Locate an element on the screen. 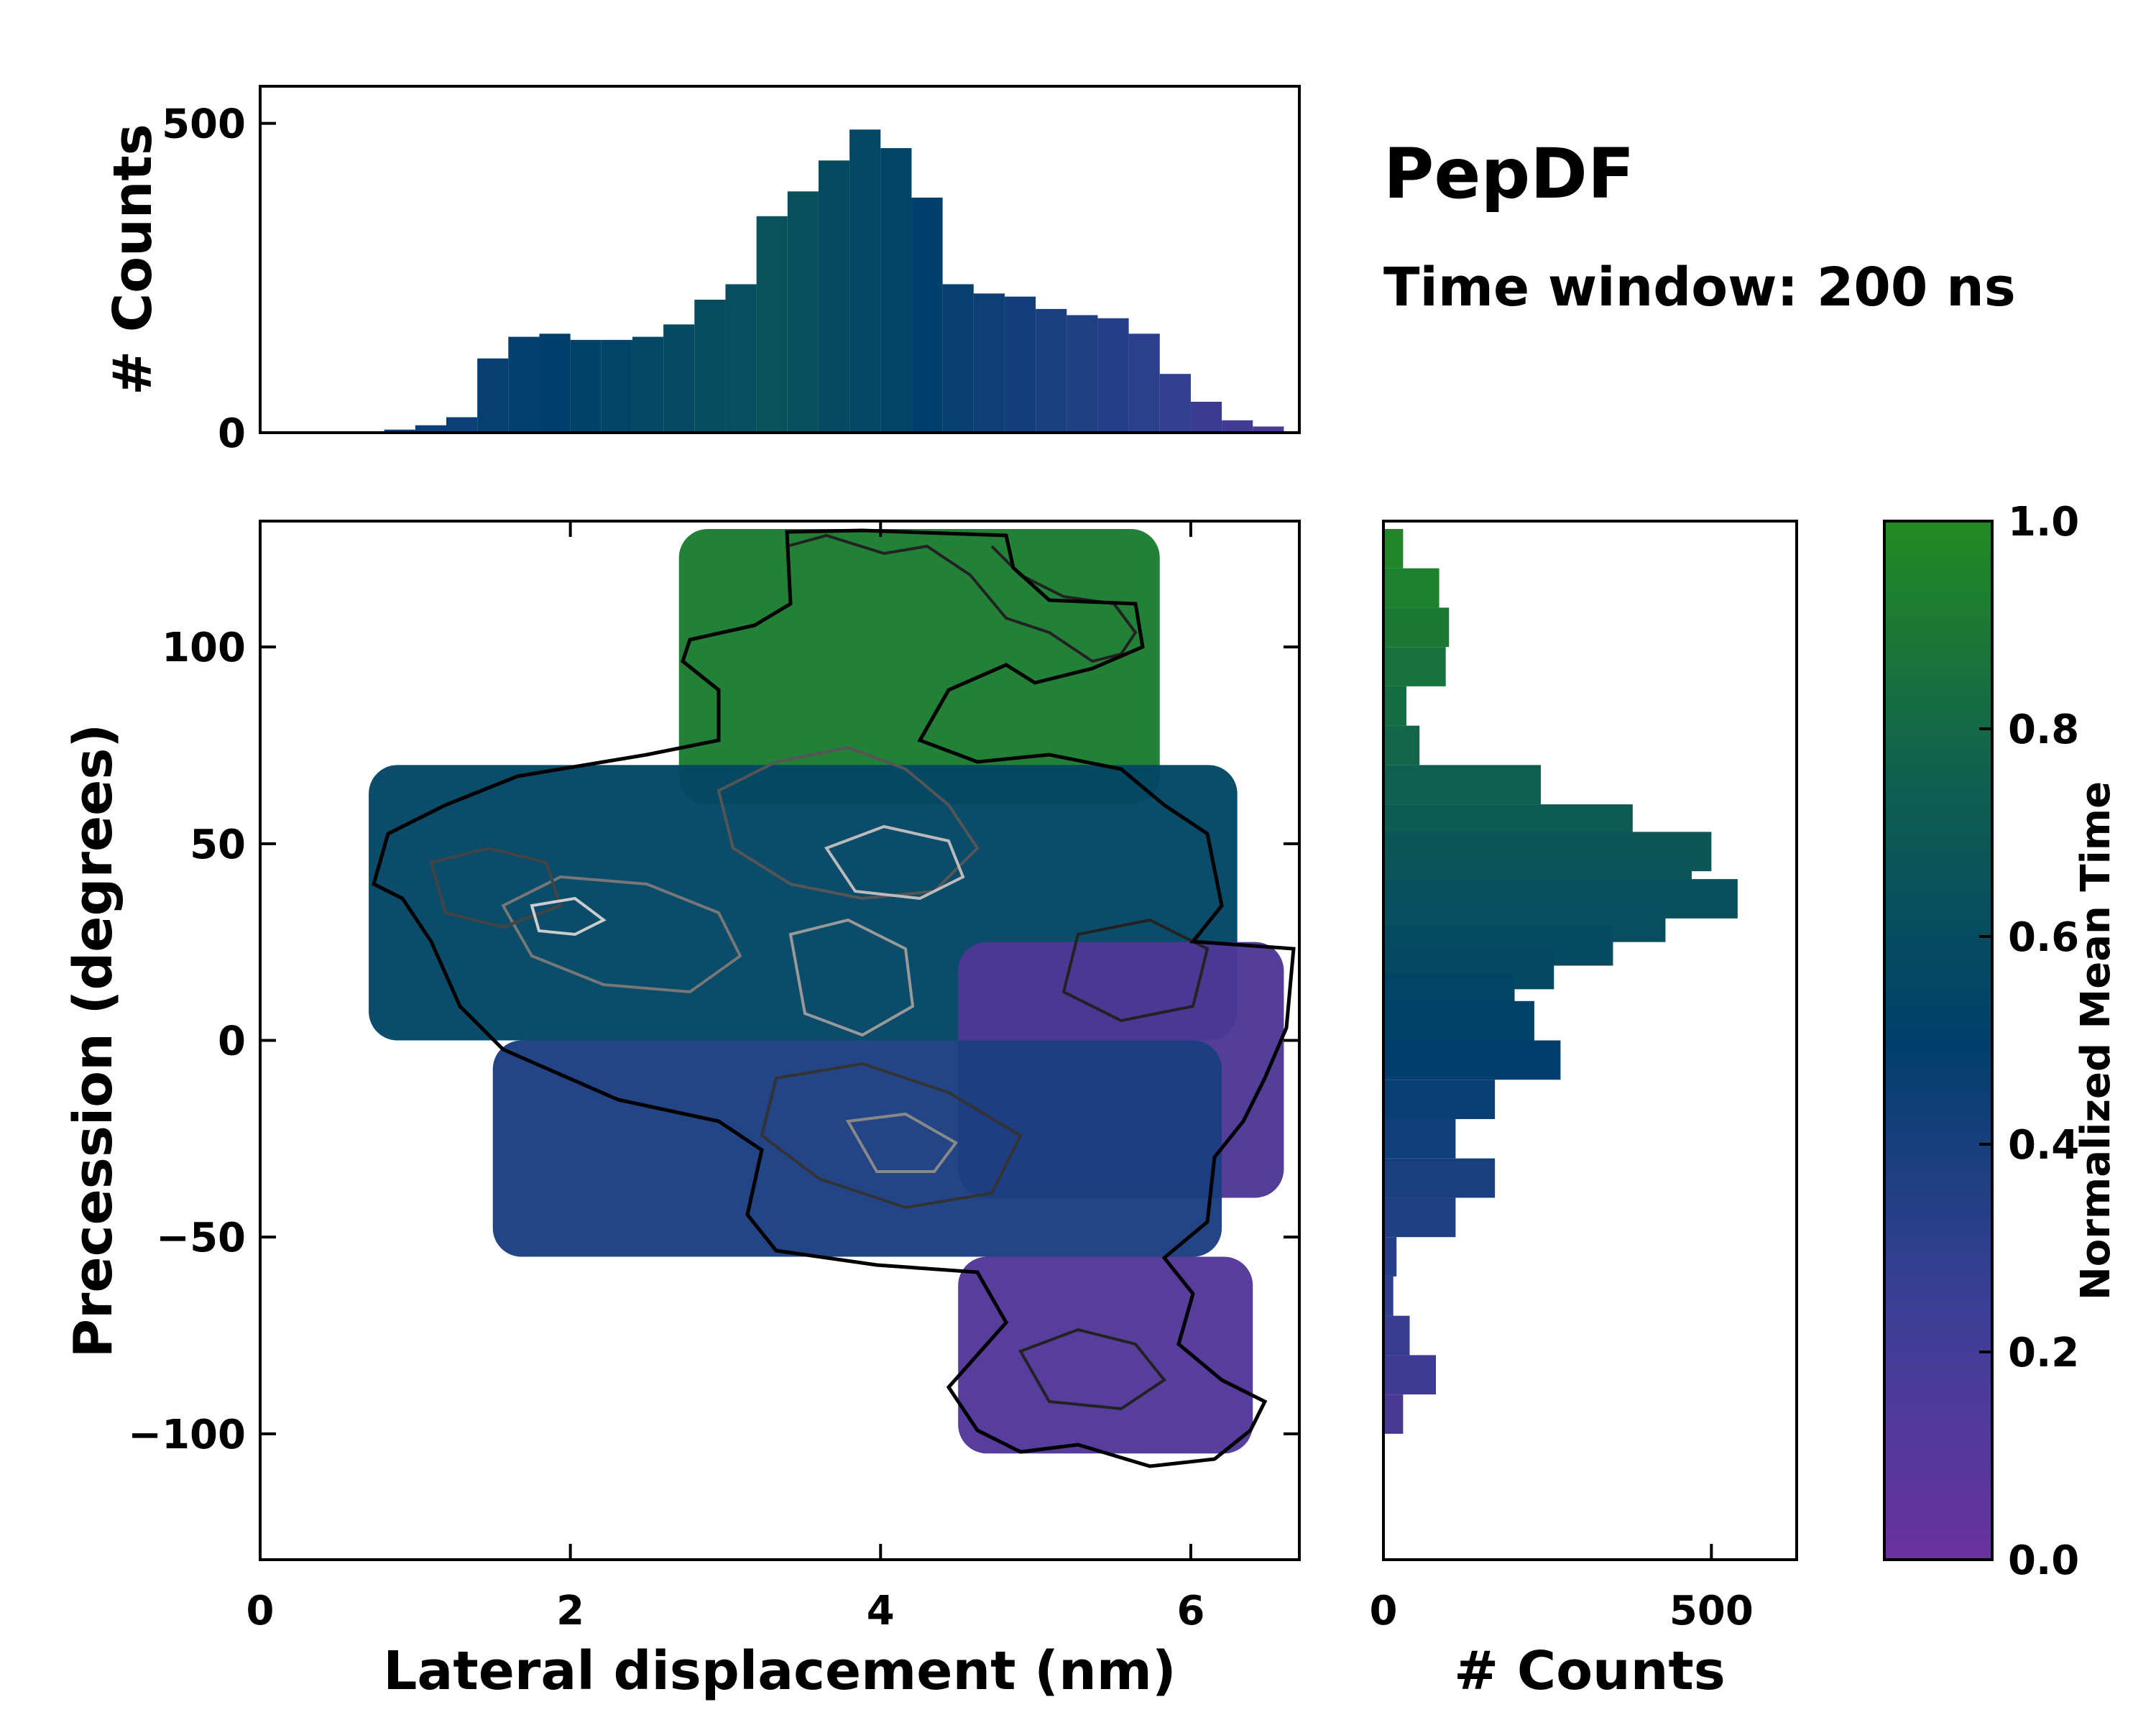 Image resolution: width=2156 pixels, height=1725 pixels. right-histogram: 0 500 # Counts is located at coordinates (1584, 1111).